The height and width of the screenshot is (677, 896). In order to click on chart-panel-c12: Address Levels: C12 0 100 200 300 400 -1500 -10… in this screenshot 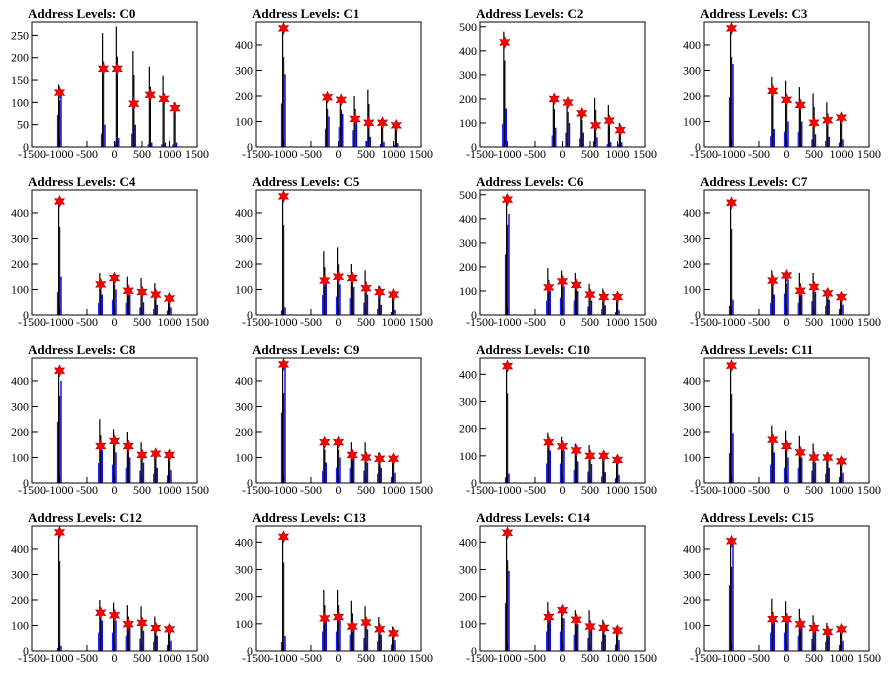, I will do `click(110, 587)`.